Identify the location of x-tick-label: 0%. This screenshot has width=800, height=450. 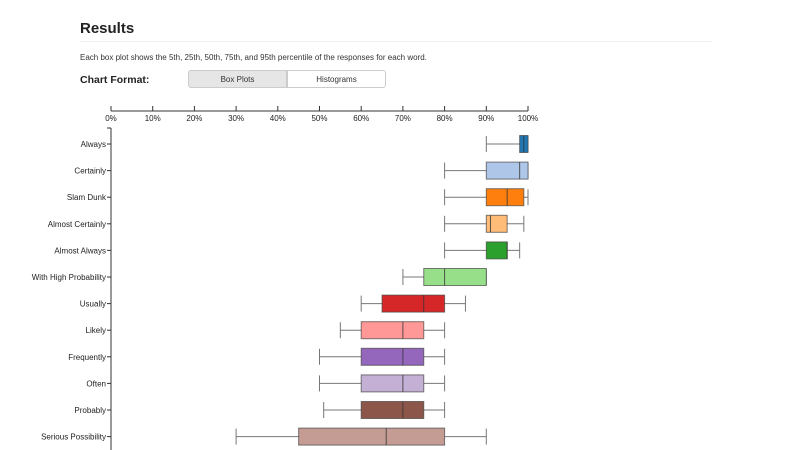
(111, 118).